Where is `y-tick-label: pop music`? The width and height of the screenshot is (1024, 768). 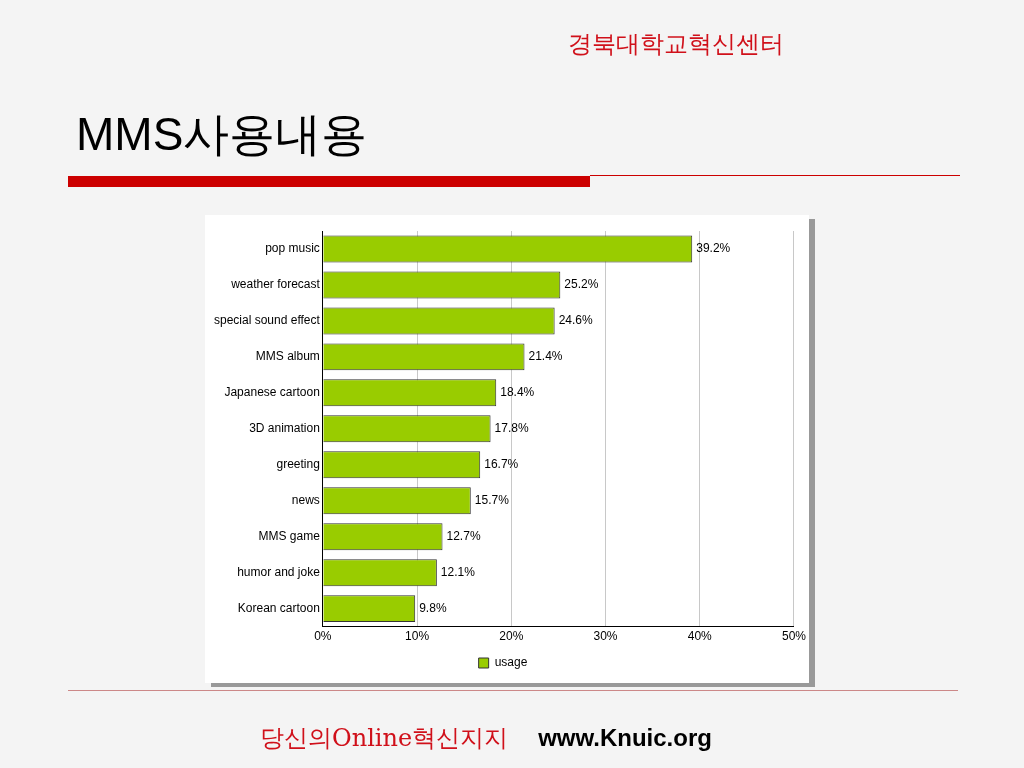
y-tick-label: pop music is located at coordinates (292, 248).